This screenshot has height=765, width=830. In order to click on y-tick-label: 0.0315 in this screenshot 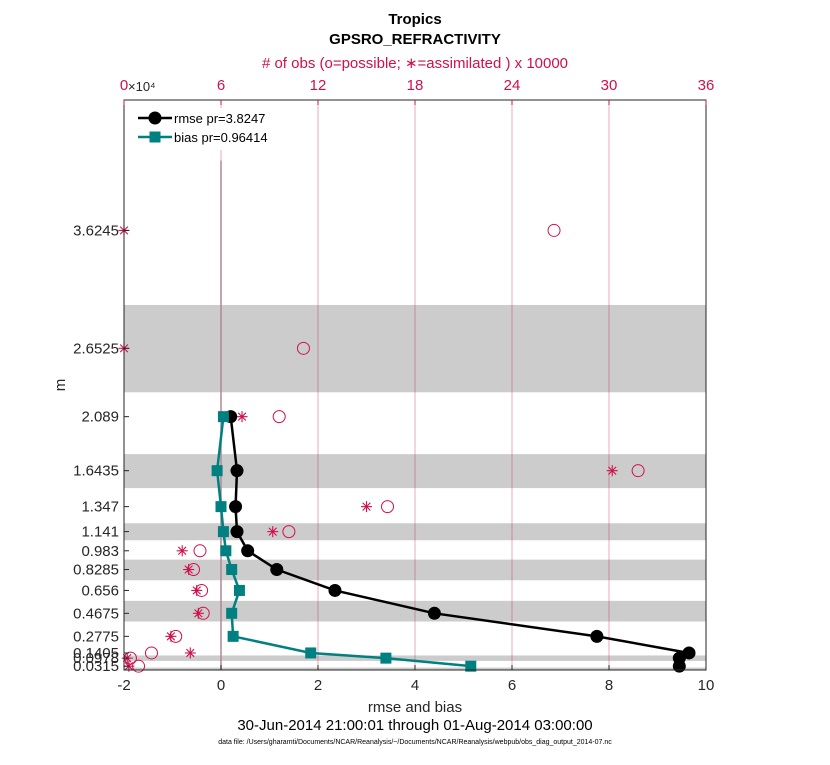, I will do `click(96, 666)`.